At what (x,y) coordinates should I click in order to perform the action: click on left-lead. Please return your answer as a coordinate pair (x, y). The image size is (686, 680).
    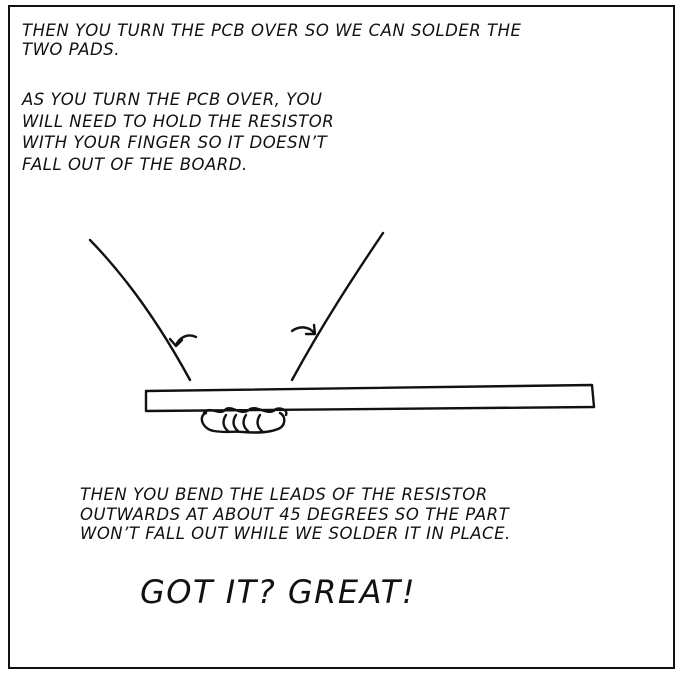
    Looking at the image, I should click on (140, 310).